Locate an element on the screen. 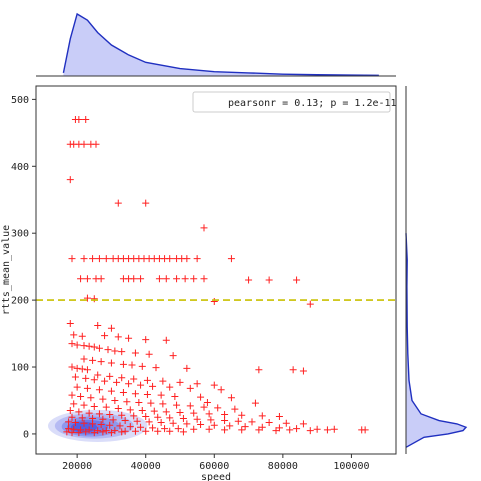 This screenshot has height=481, width=481. x-tick-label-4: 100000 is located at coordinates (351, 466).